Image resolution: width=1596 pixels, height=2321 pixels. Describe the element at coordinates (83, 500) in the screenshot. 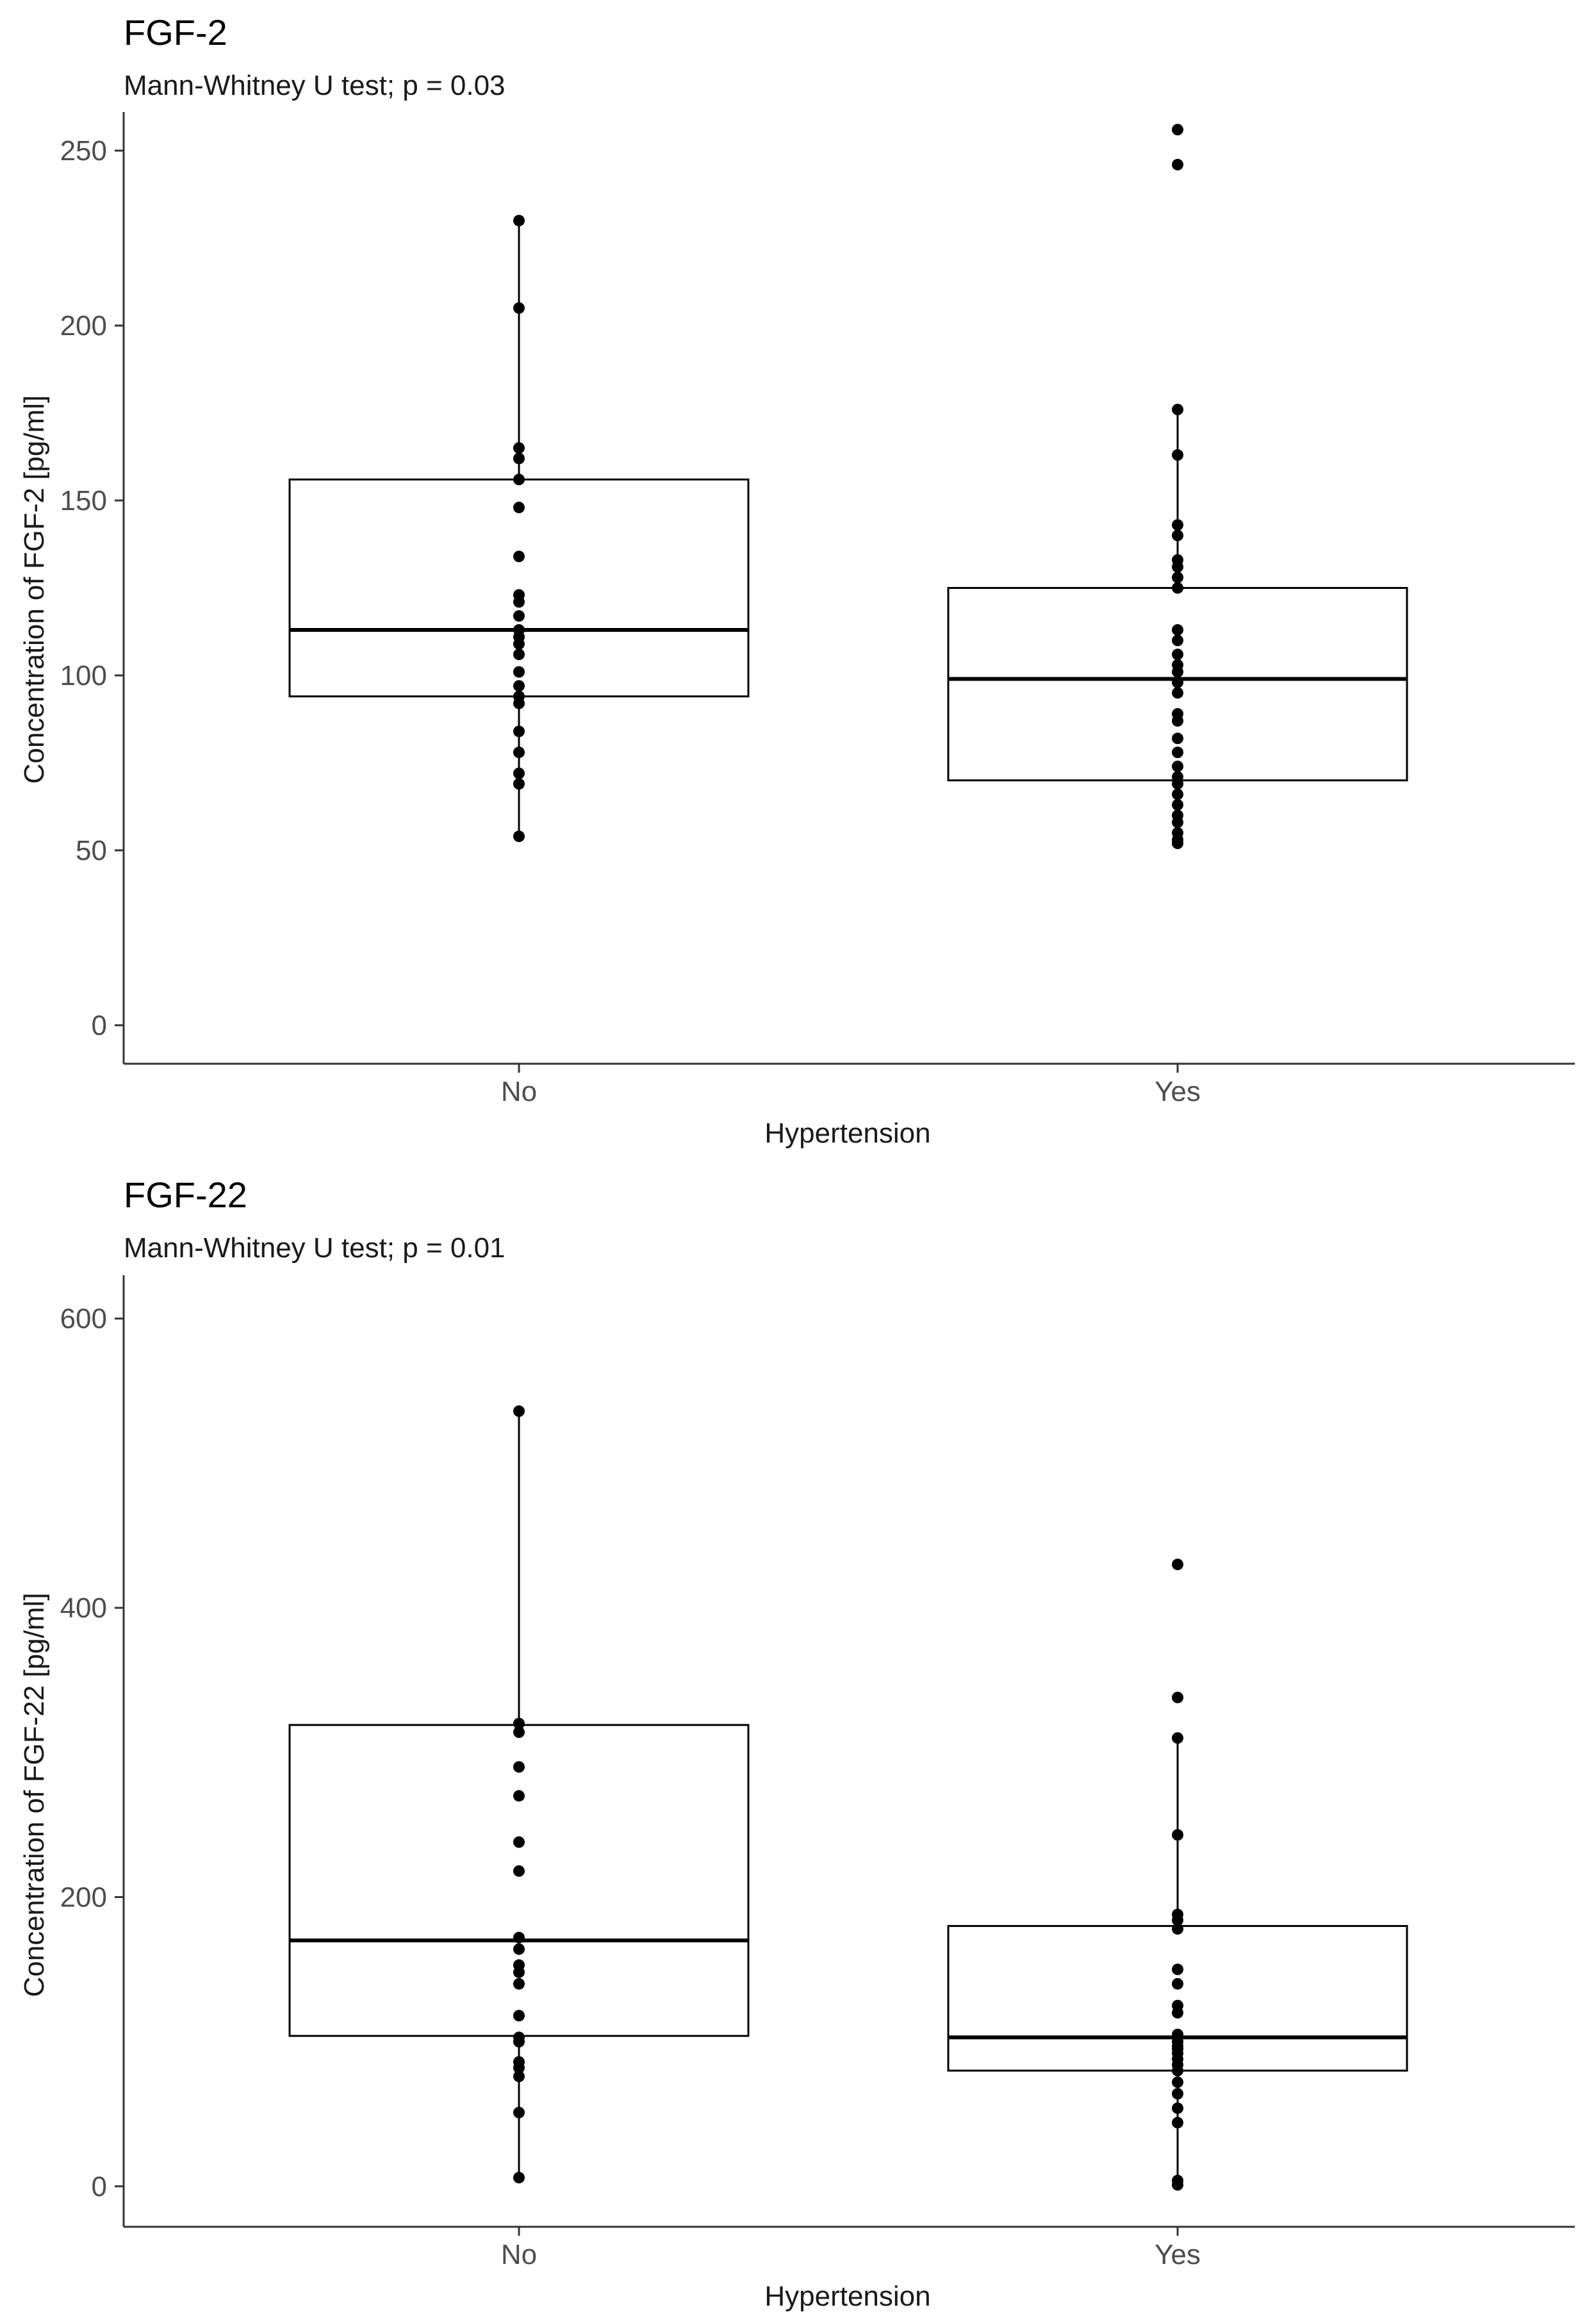

I see `y-tick-label: 150` at that location.